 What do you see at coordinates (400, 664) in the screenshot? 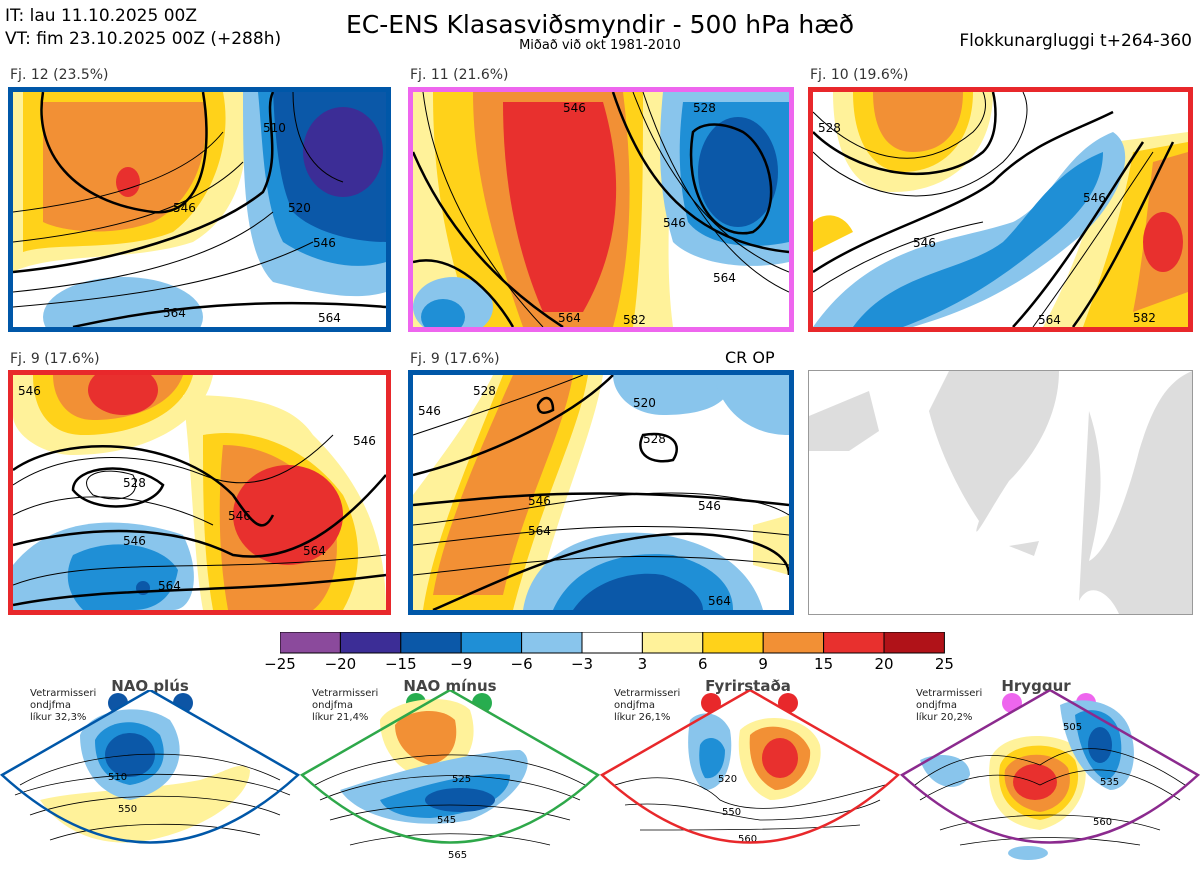
I see `colorbar-tick-label: −15` at bounding box center [400, 664].